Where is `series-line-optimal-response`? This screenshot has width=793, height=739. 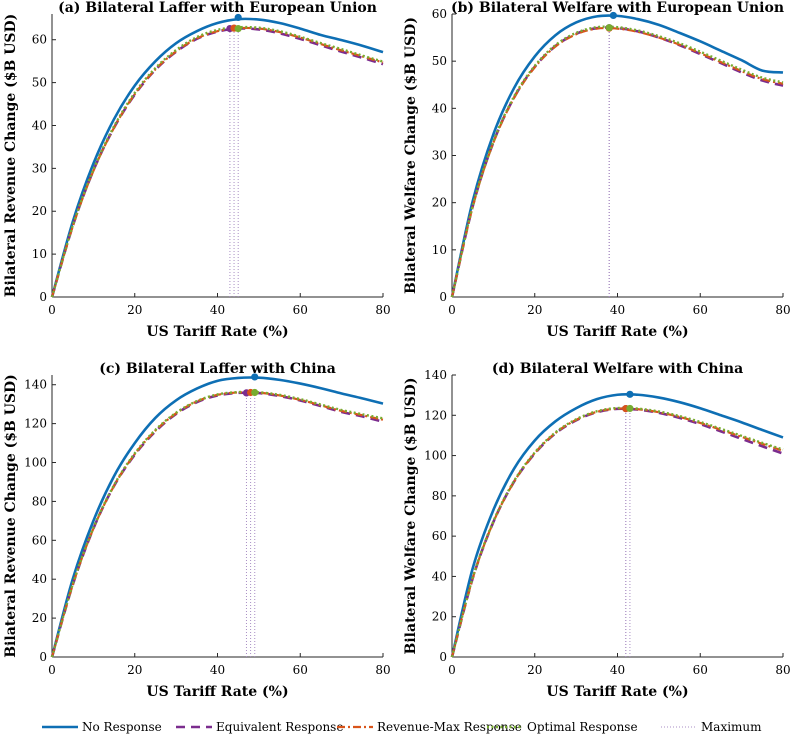
series-line-optimal-response is located at coordinates (617, 532).